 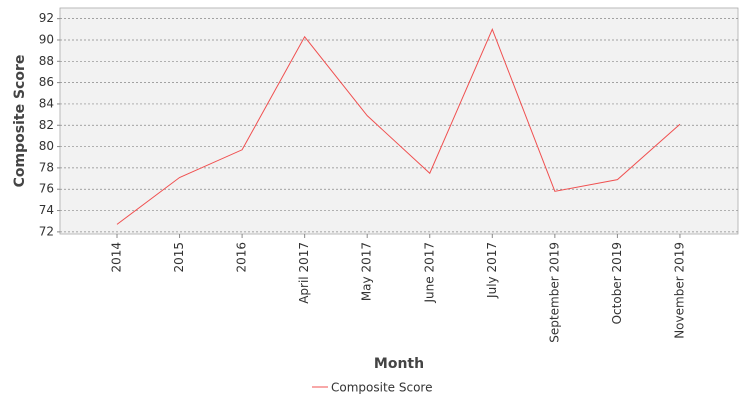 I want to click on y-tick-label: 72, so click(x=46, y=231).